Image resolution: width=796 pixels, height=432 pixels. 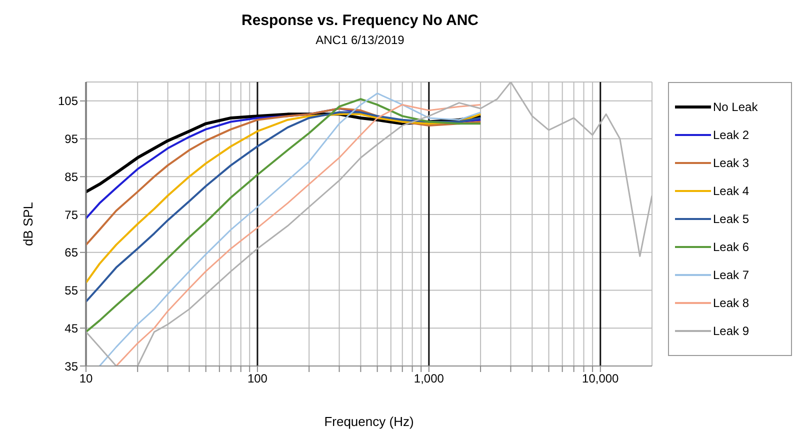 I want to click on legend-label: Leak 2, so click(x=731, y=135).